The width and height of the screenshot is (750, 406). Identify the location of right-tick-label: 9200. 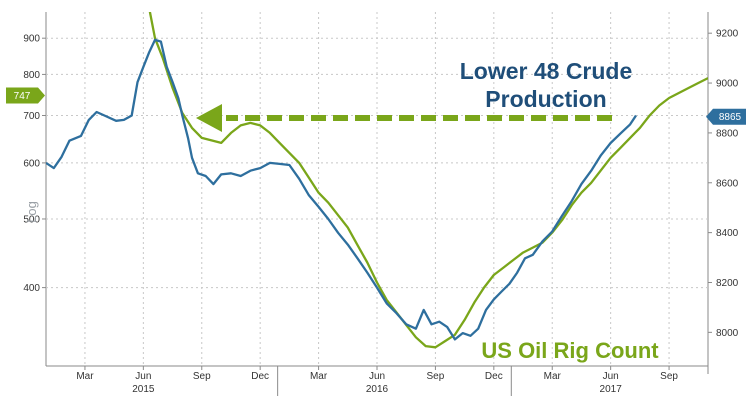
(727, 34).